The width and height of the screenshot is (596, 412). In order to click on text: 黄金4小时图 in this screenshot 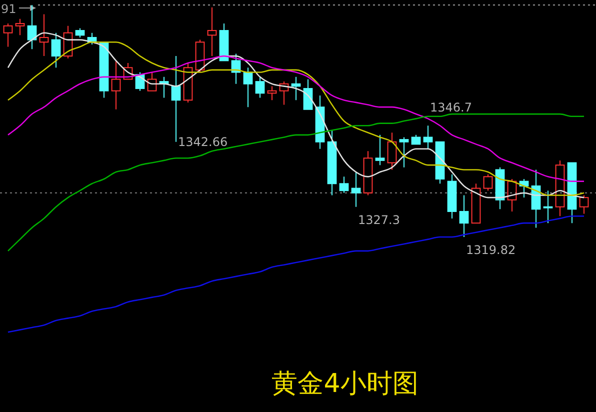, I will do `click(345, 384)`.